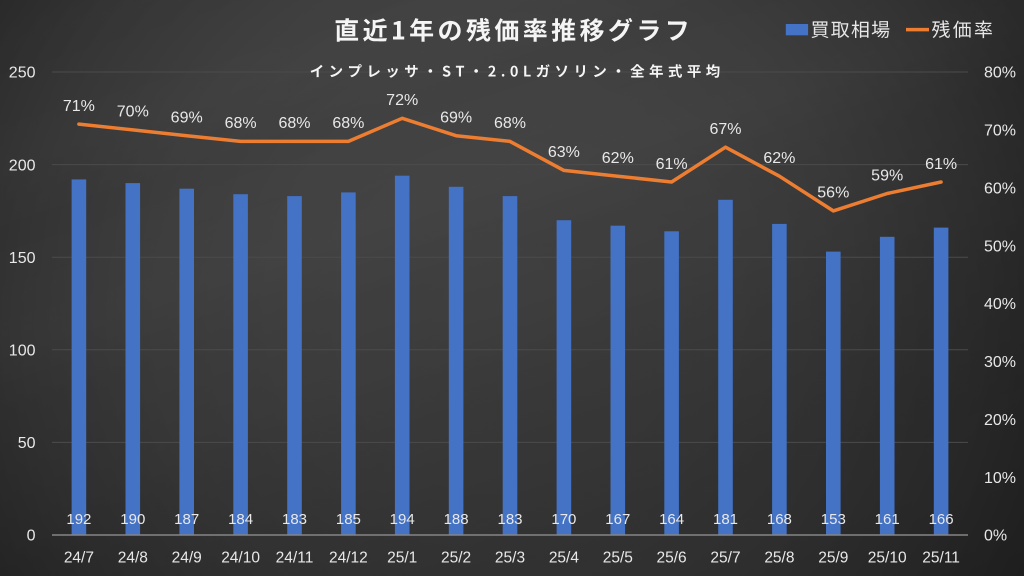 Image resolution: width=1024 pixels, height=576 pixels. I want to click on svg-text: 24/9, so click(187, 558).